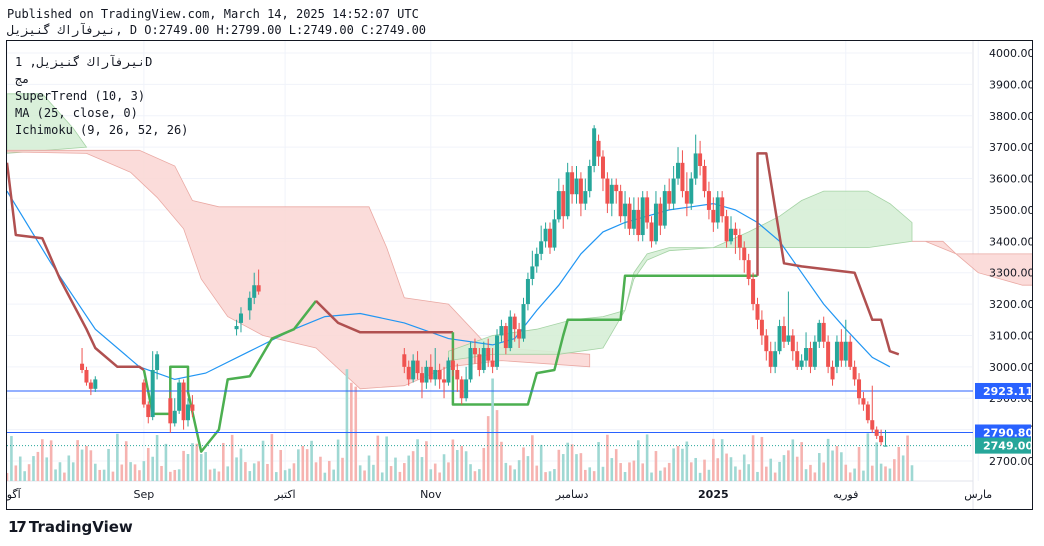  What do you see at coordinates (102, 130) in the screenshot?
I see `legend-ichimoku: Ichimoku (9, 26, 52, 26)` at bounding box center [102, 130].